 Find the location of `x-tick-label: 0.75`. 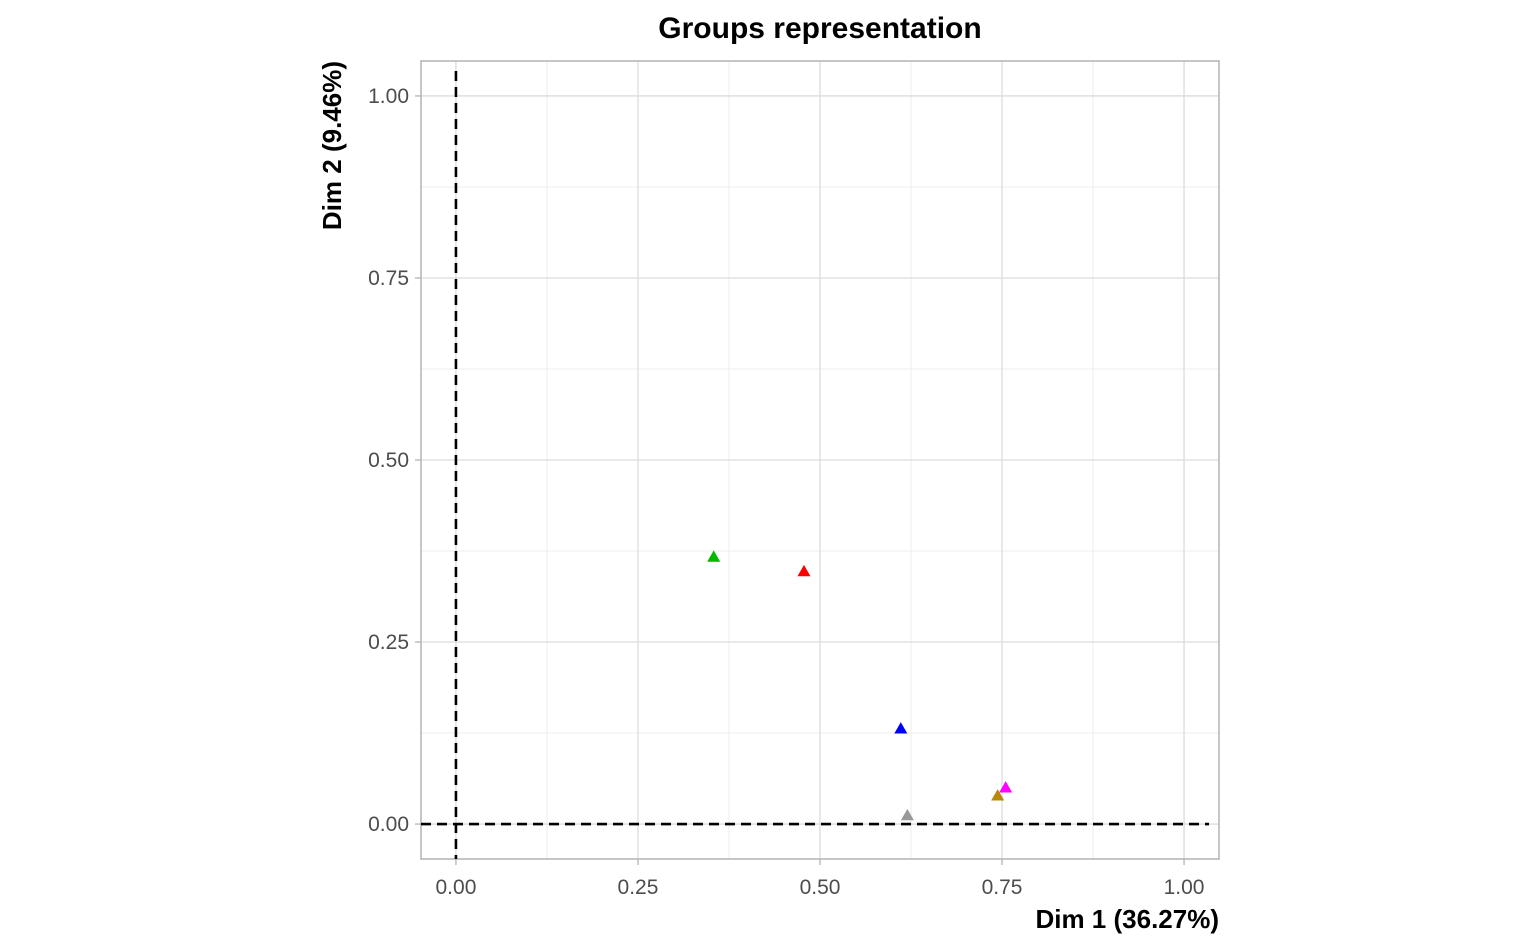

x-tick-label: 0.75 is located at coordinates (1002, 887).